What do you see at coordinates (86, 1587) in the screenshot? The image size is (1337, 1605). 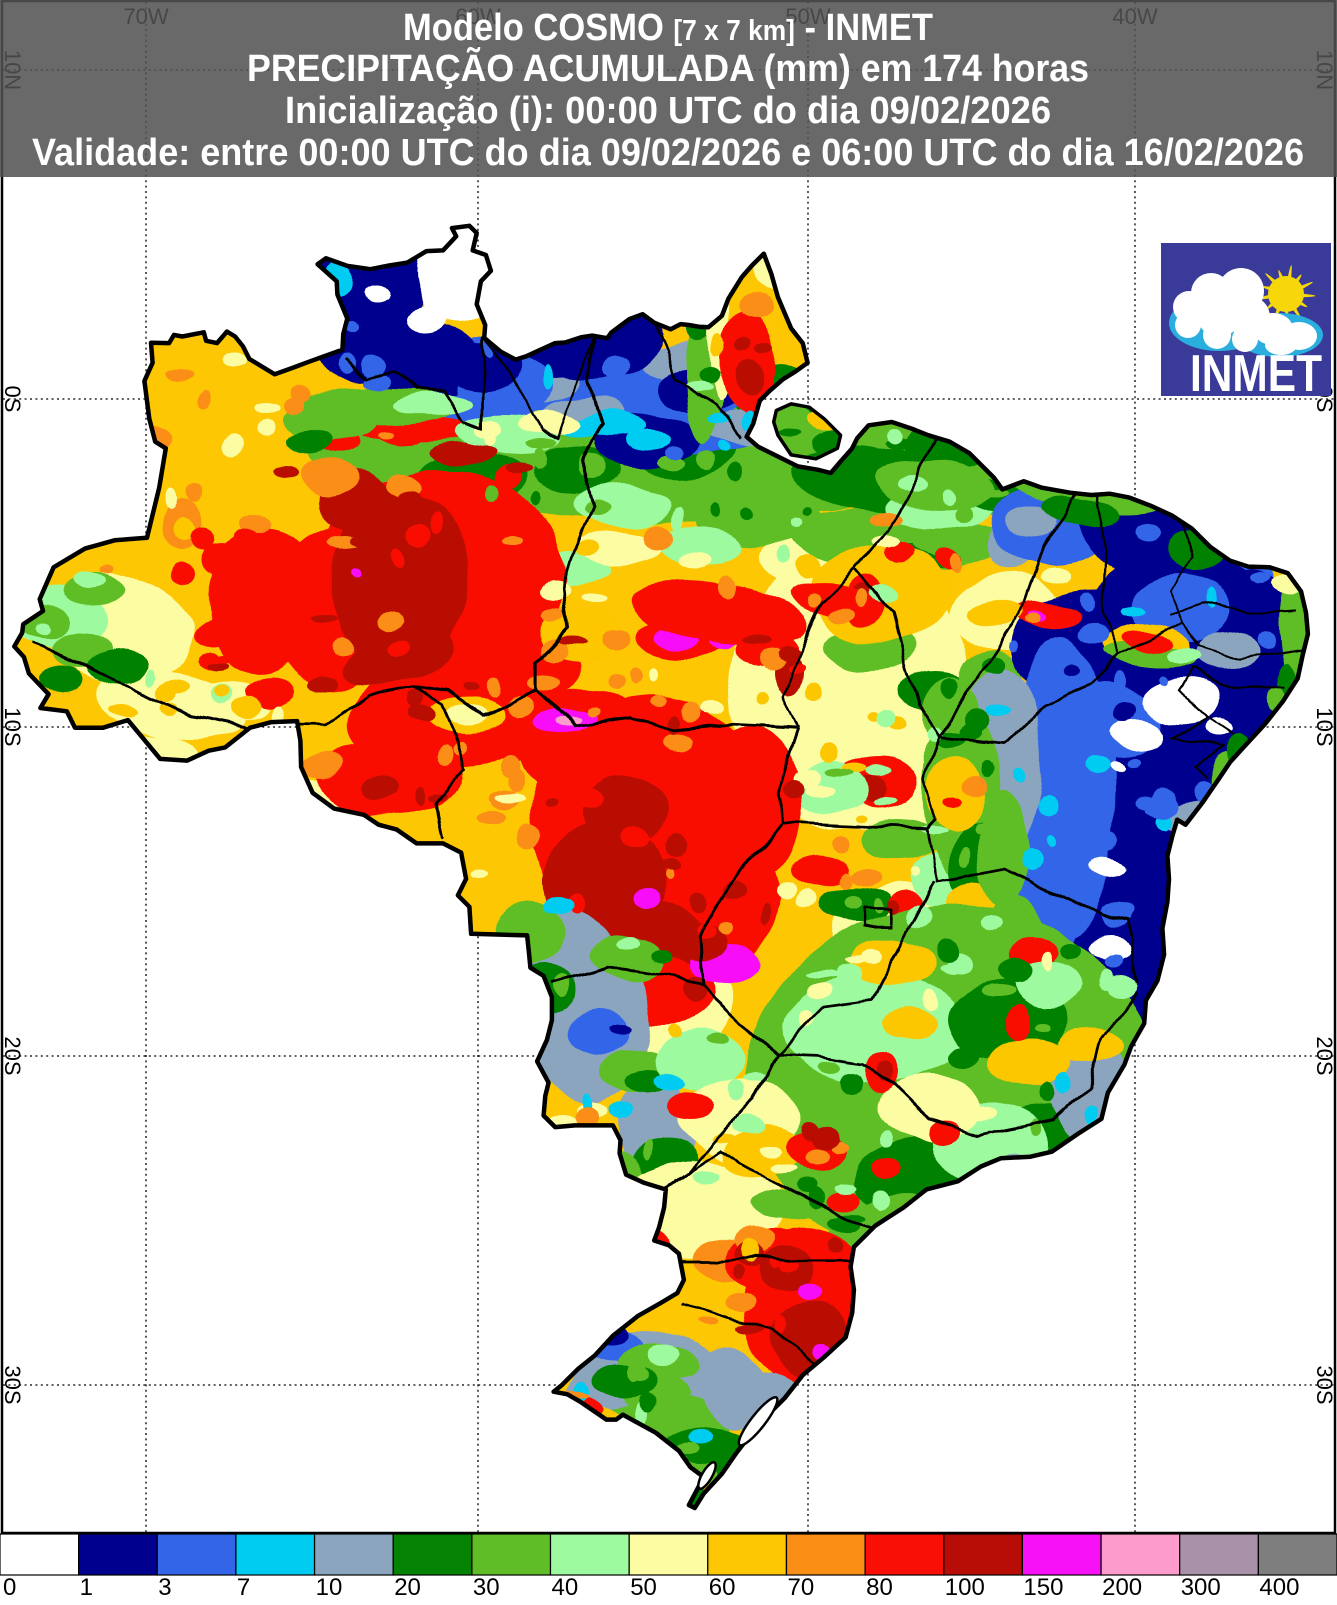 I see `svg-text: 1` at bounding box center [86, 1587].